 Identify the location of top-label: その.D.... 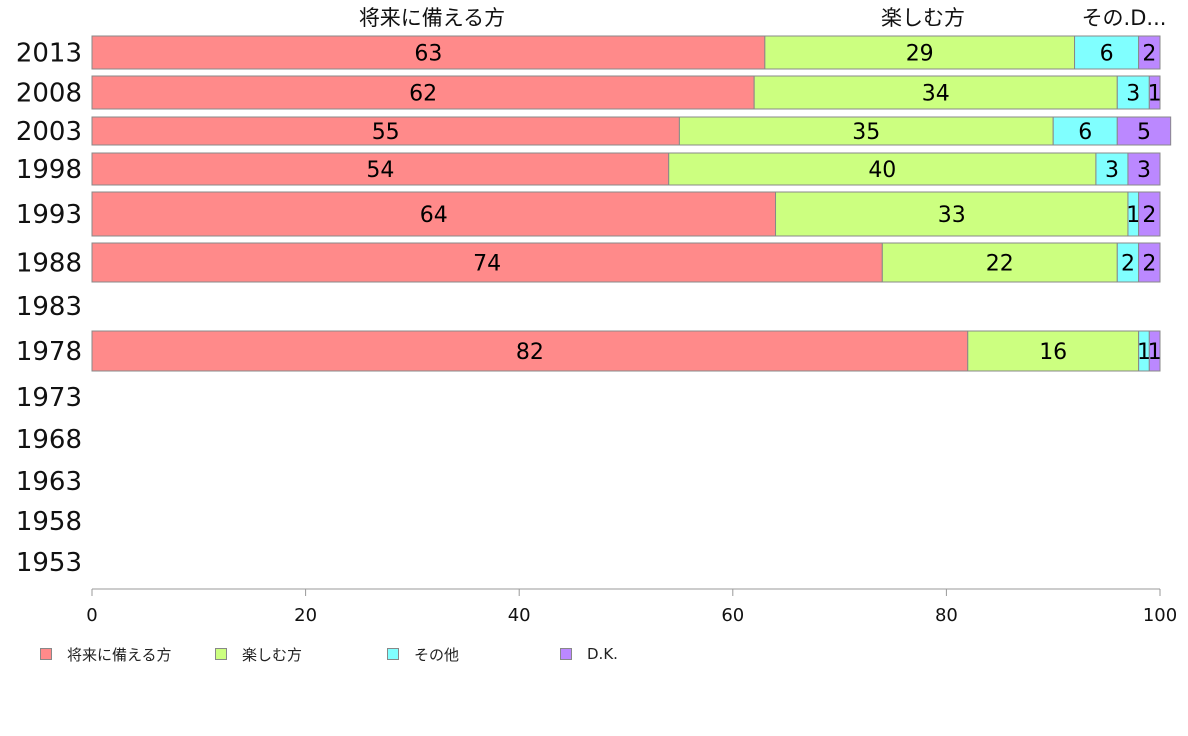
(1124, 18).